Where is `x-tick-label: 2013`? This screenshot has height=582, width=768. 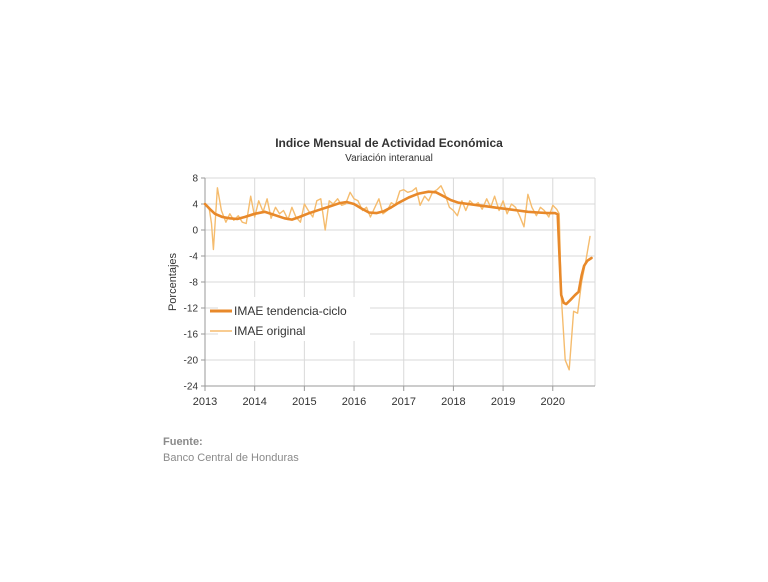 x-tick-label: 2013 is located at coordinates (205, 402).